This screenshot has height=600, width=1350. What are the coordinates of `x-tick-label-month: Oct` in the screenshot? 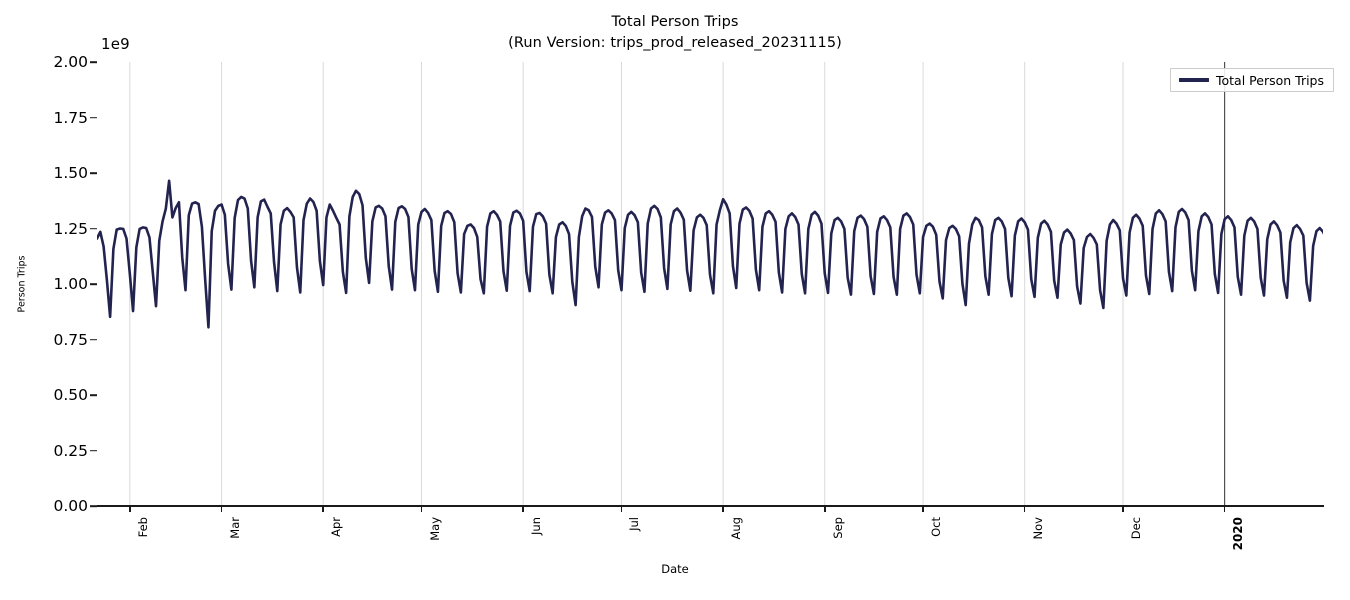 It's located at (936, 527).